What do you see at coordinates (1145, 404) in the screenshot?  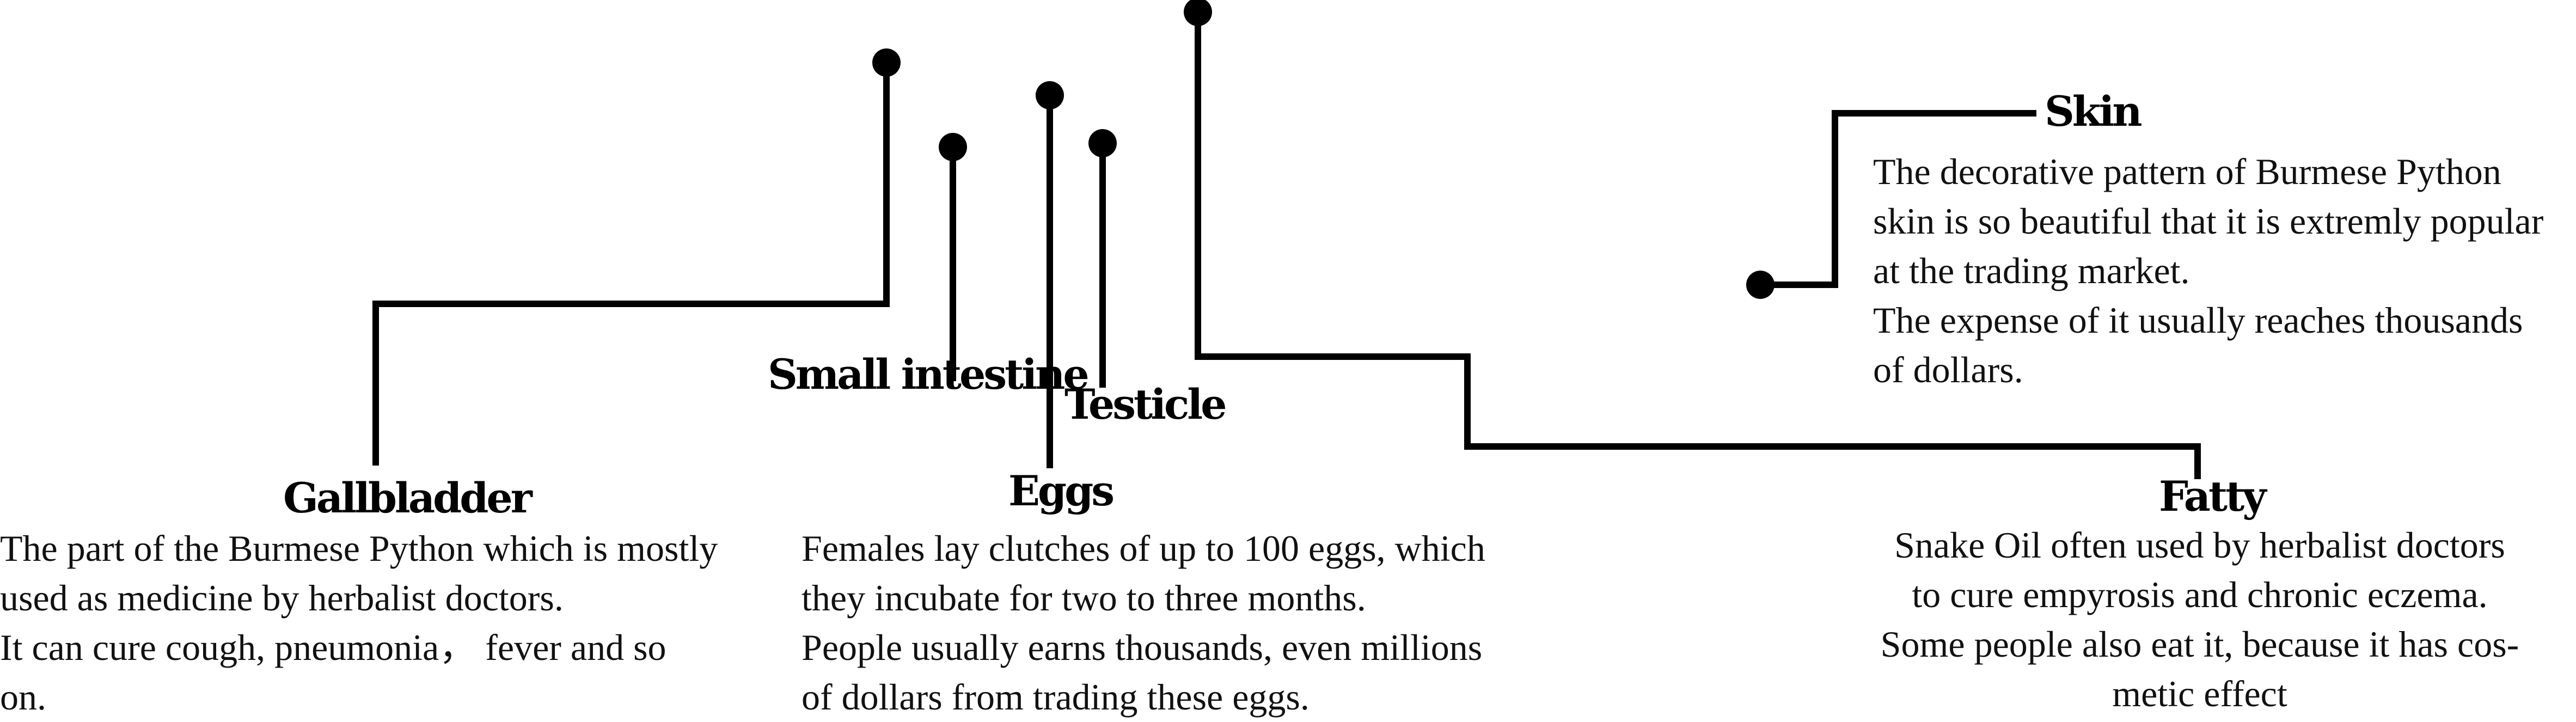 I see `testicle-label: Testicle` at bounding box center [1145, 404].